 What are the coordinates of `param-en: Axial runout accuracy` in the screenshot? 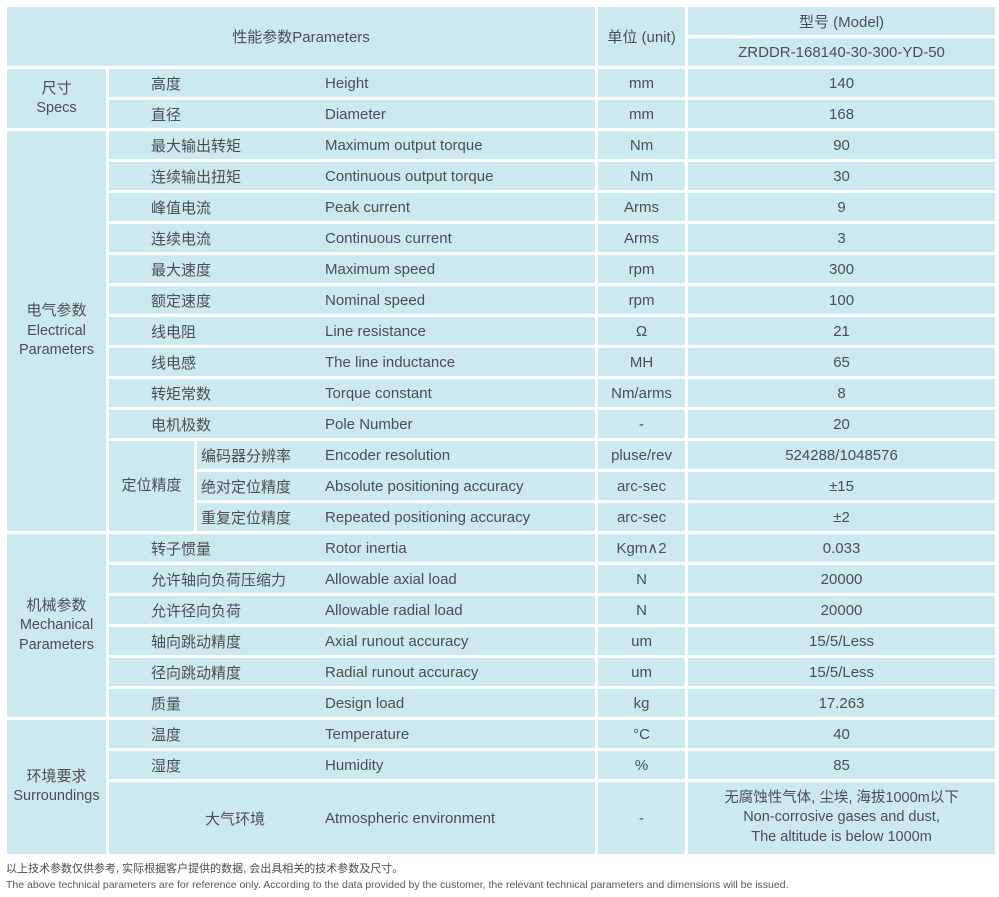 It's located at (397, 641).